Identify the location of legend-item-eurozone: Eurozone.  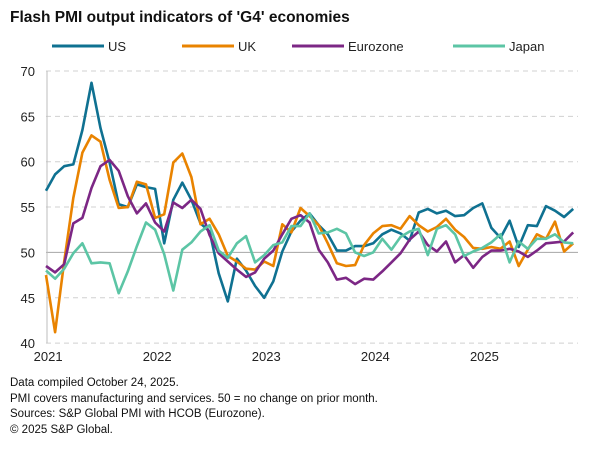
(348, 46).